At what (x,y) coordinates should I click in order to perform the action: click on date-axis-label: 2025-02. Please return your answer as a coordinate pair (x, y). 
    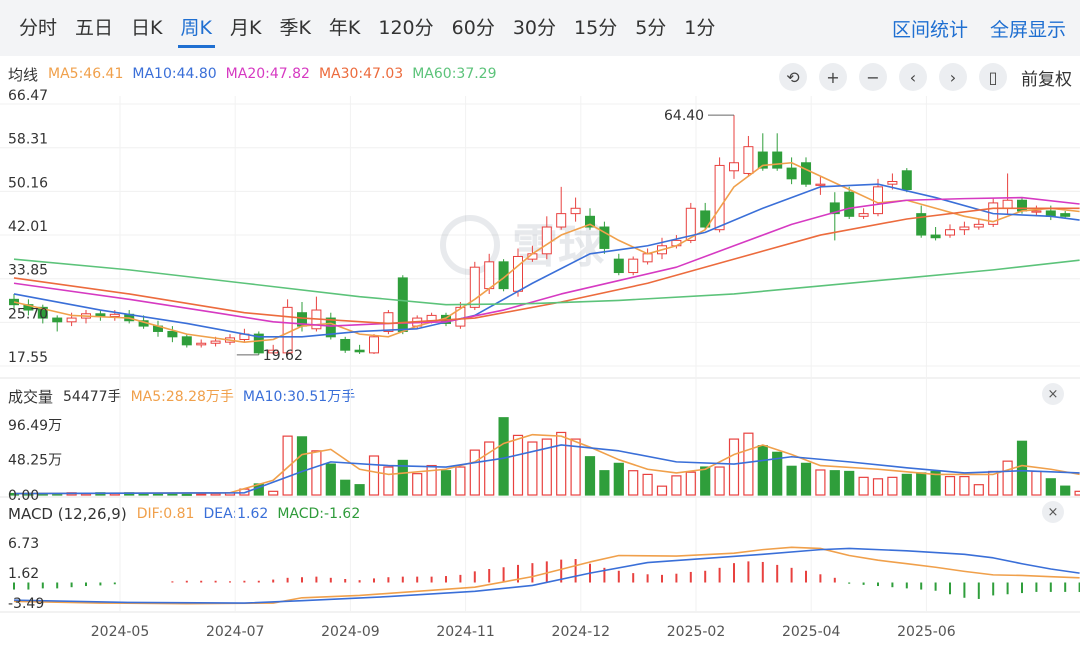
    Looking at the image, I should click on (696, 632).